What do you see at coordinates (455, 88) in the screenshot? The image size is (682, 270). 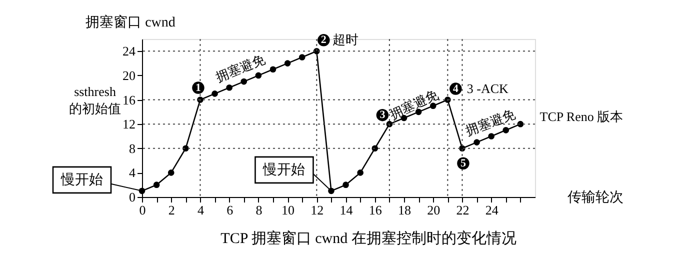 I see `annotation: 4` at bounding box center [455, 88].